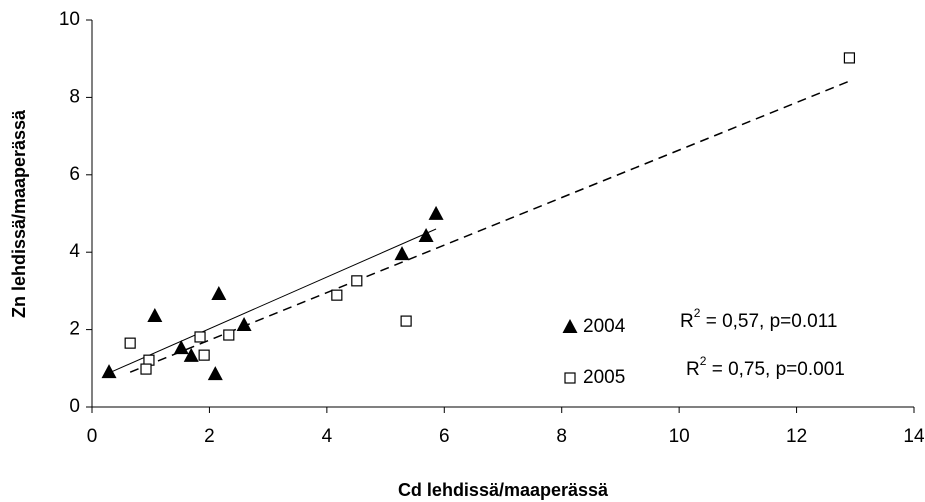 This screenshot has width=925, height=502. I want to click on y-axis-title: Zn lehdissä/maaperässä, so click(19, 213).